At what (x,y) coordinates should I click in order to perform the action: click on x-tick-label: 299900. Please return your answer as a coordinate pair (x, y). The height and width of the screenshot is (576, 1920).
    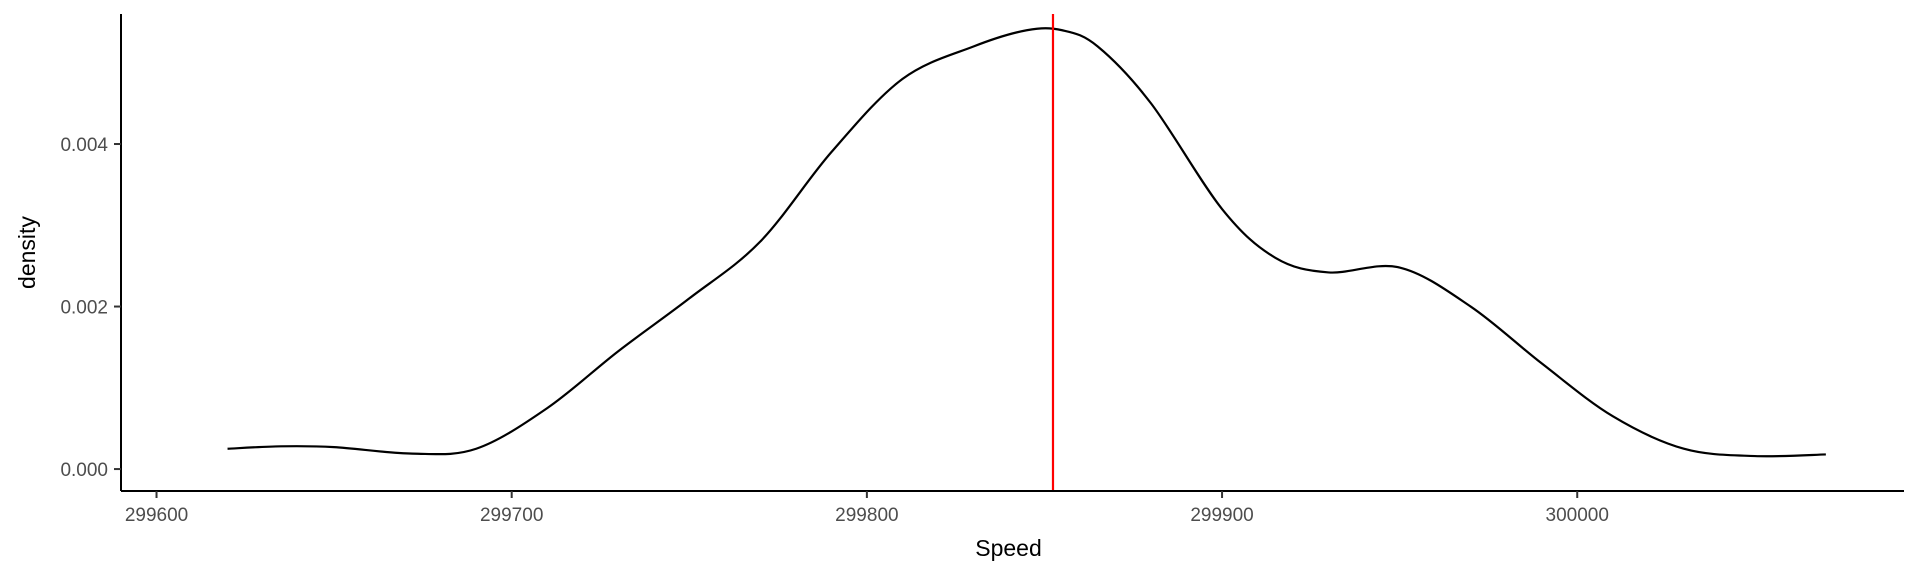
    Looking at the image, I should click on (1221, 515).